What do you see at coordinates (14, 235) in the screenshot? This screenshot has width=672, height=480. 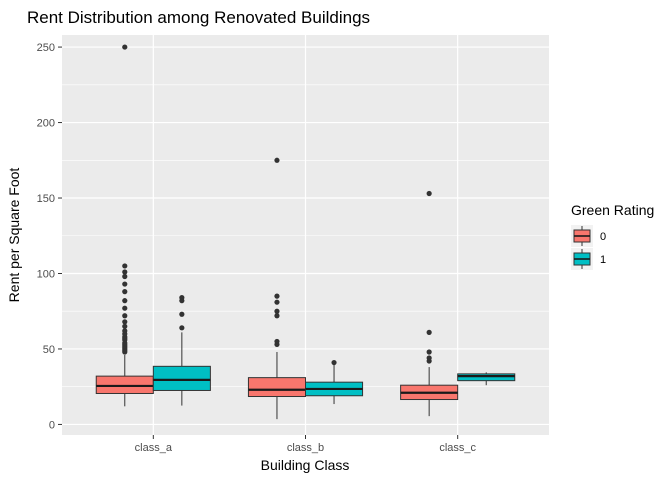 I see `y-axis-title: Rent per Square Foot` at bounding box center [14, 235].